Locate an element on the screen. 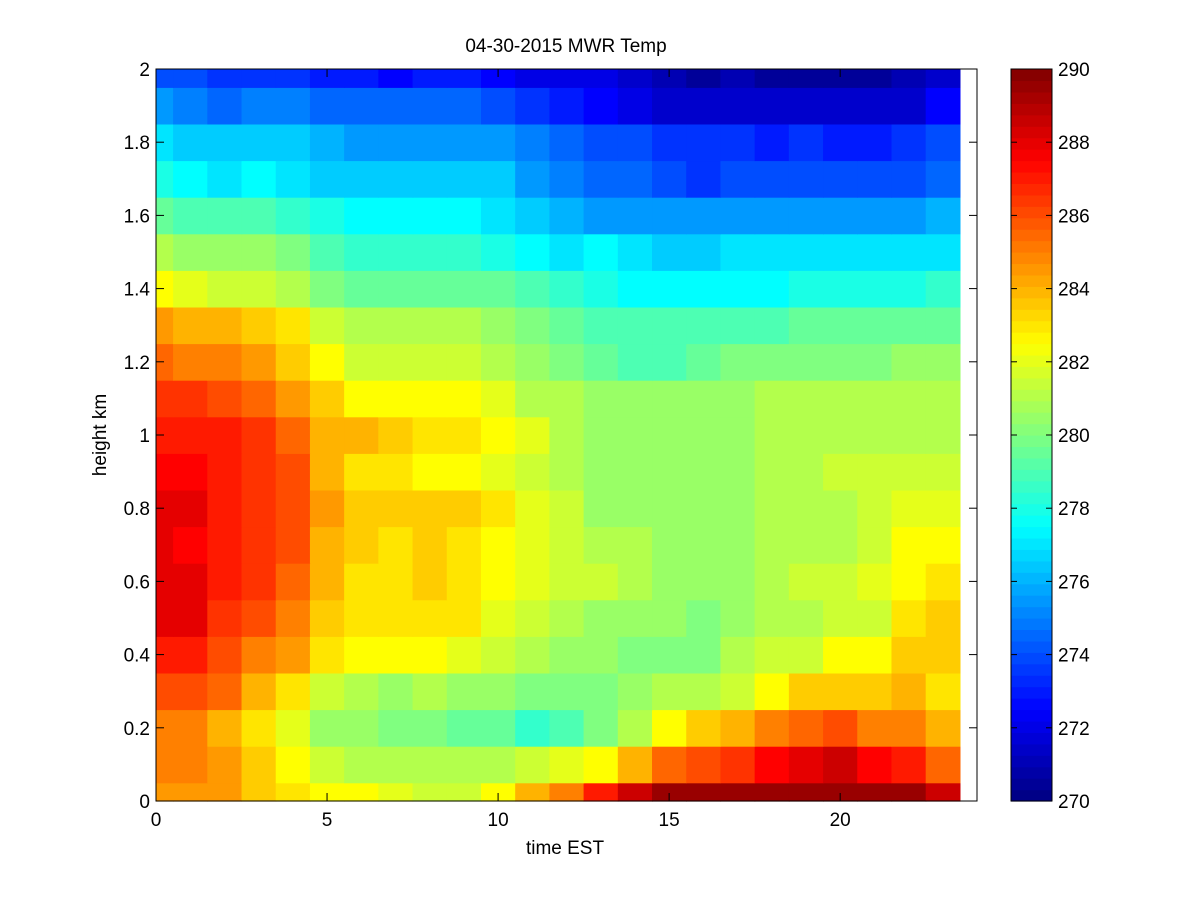 This screenshot has width=1200, height=900. colorbar-tick-label: 280 is located at coordinates (1074, 436).